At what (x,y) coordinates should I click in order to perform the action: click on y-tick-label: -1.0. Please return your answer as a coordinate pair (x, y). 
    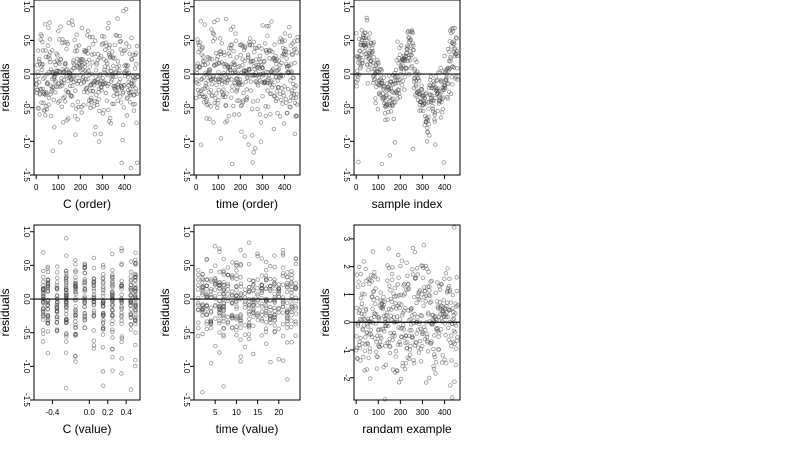
    Looking at the image, I should click on (186, 141).